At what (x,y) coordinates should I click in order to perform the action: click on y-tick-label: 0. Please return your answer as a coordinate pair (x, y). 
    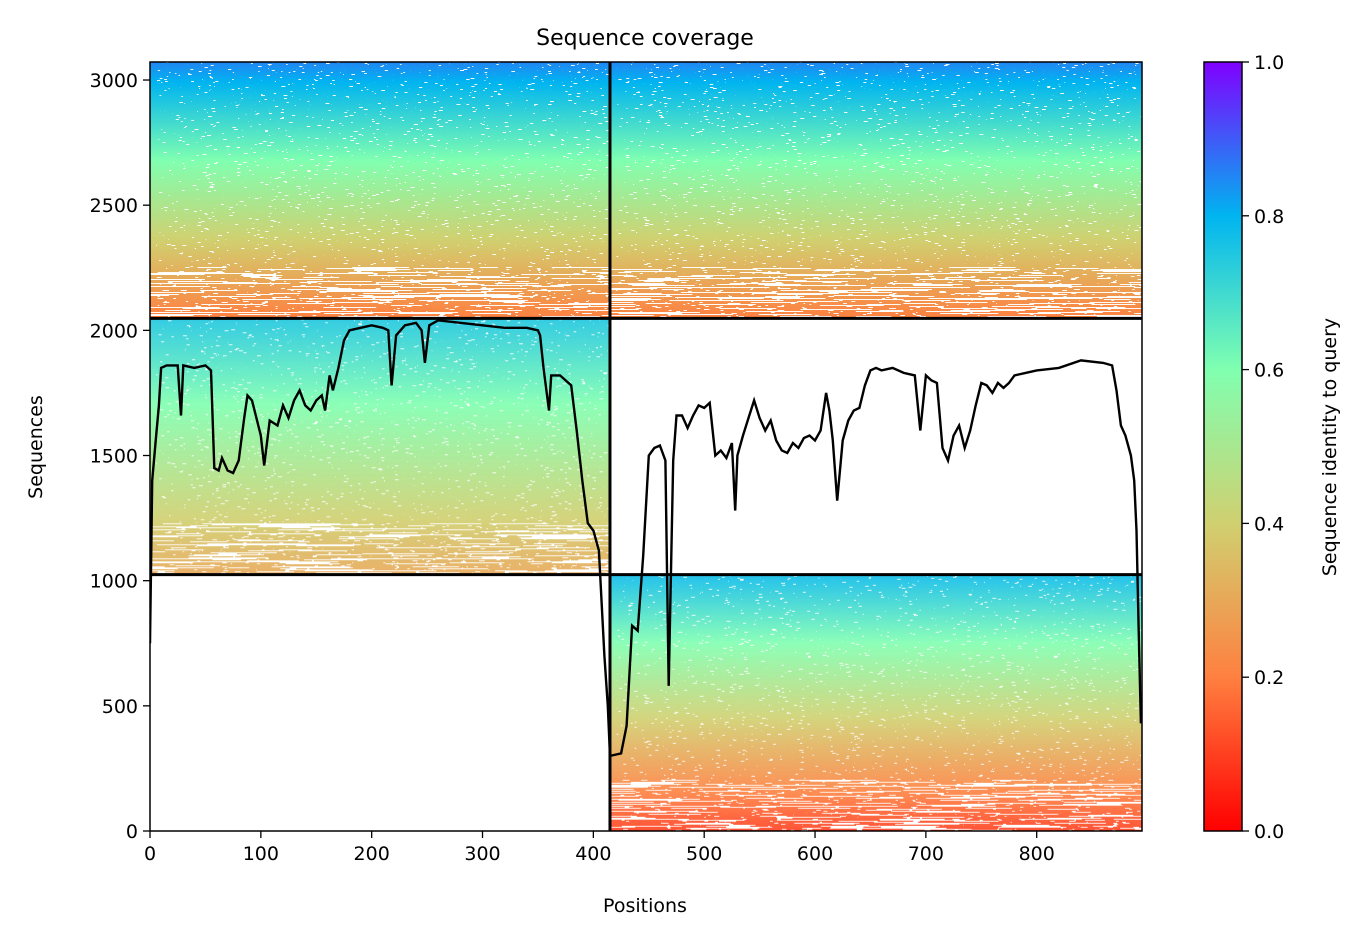
    Looking at the image, I should click on (132, 832).